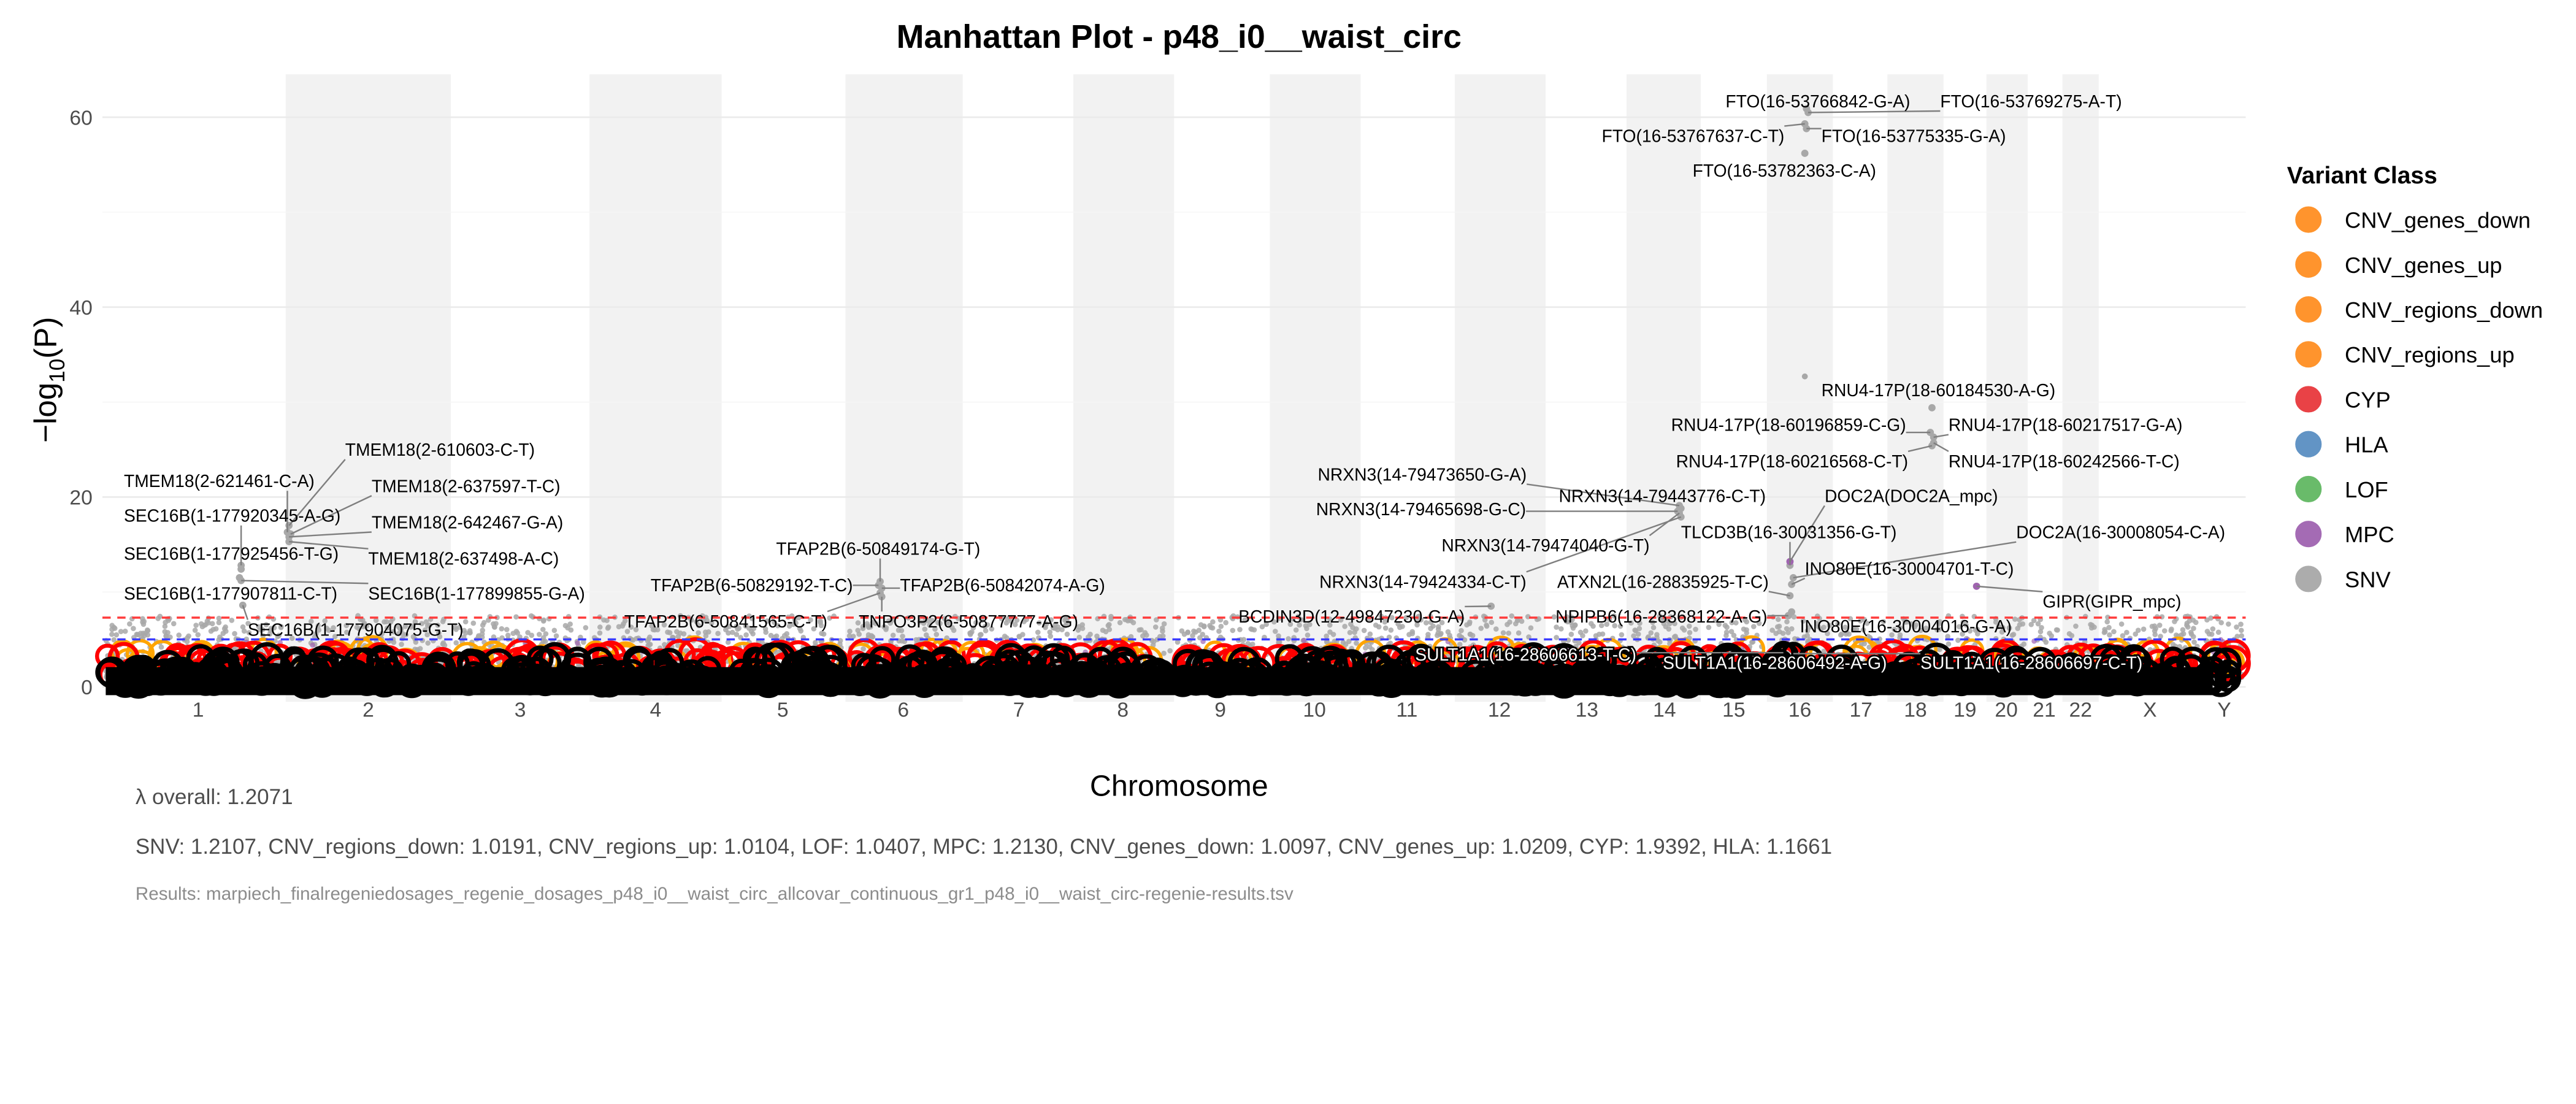 This screenshot has height=1104, width=2576. Describe the element at coordinates (1304, 640) in the screenshot. I see `mpc-point` at that location.